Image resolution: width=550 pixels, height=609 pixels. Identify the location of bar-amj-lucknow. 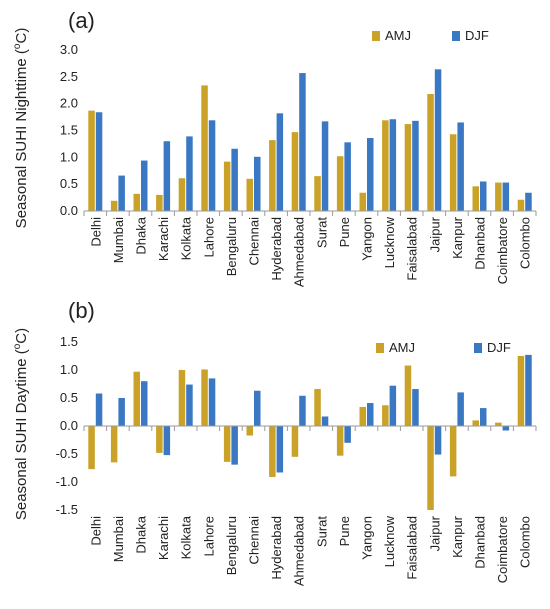
(385, 415).